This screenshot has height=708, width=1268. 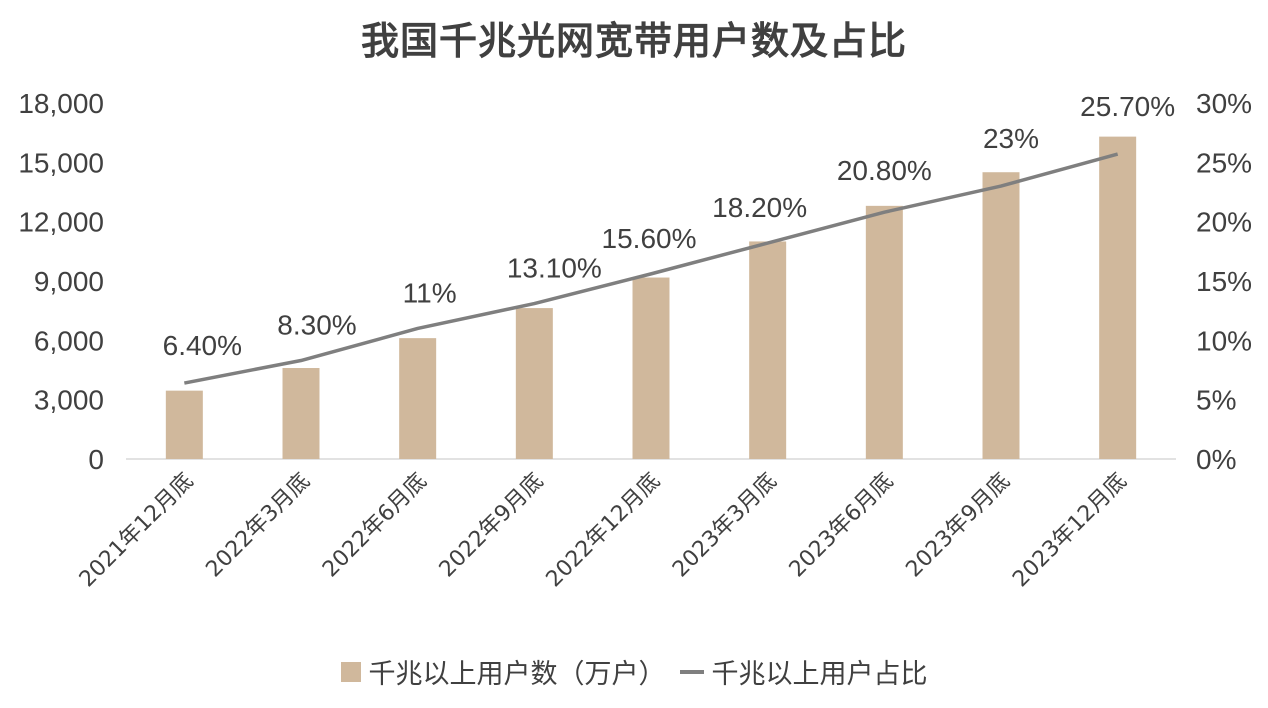 I want to click on right-axis: 0% 5% 10% 15% 20% 25% 30%, so click(x=1224, y=281).